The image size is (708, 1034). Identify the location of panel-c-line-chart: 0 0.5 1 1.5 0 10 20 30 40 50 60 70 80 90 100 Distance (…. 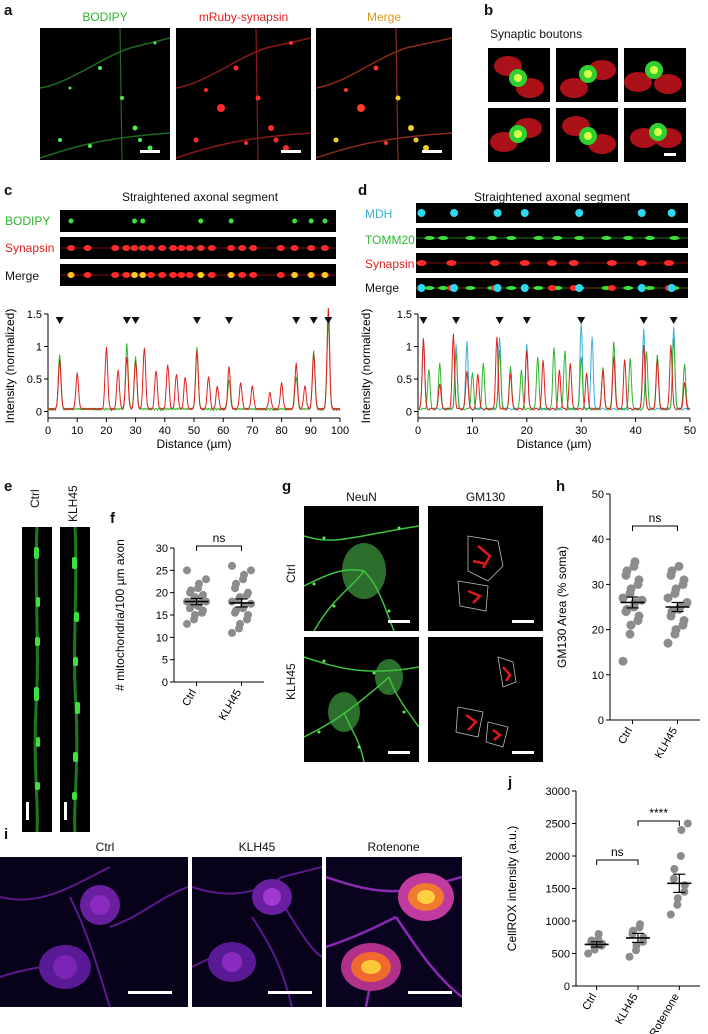
(176, 379).